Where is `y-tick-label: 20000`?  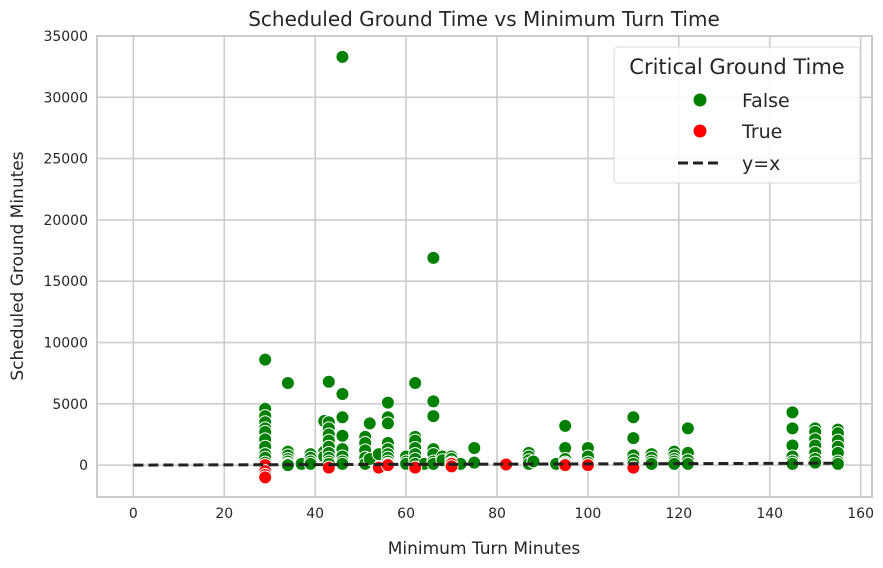
y-tick-label: 20000 is located at coordinates (65, 221).